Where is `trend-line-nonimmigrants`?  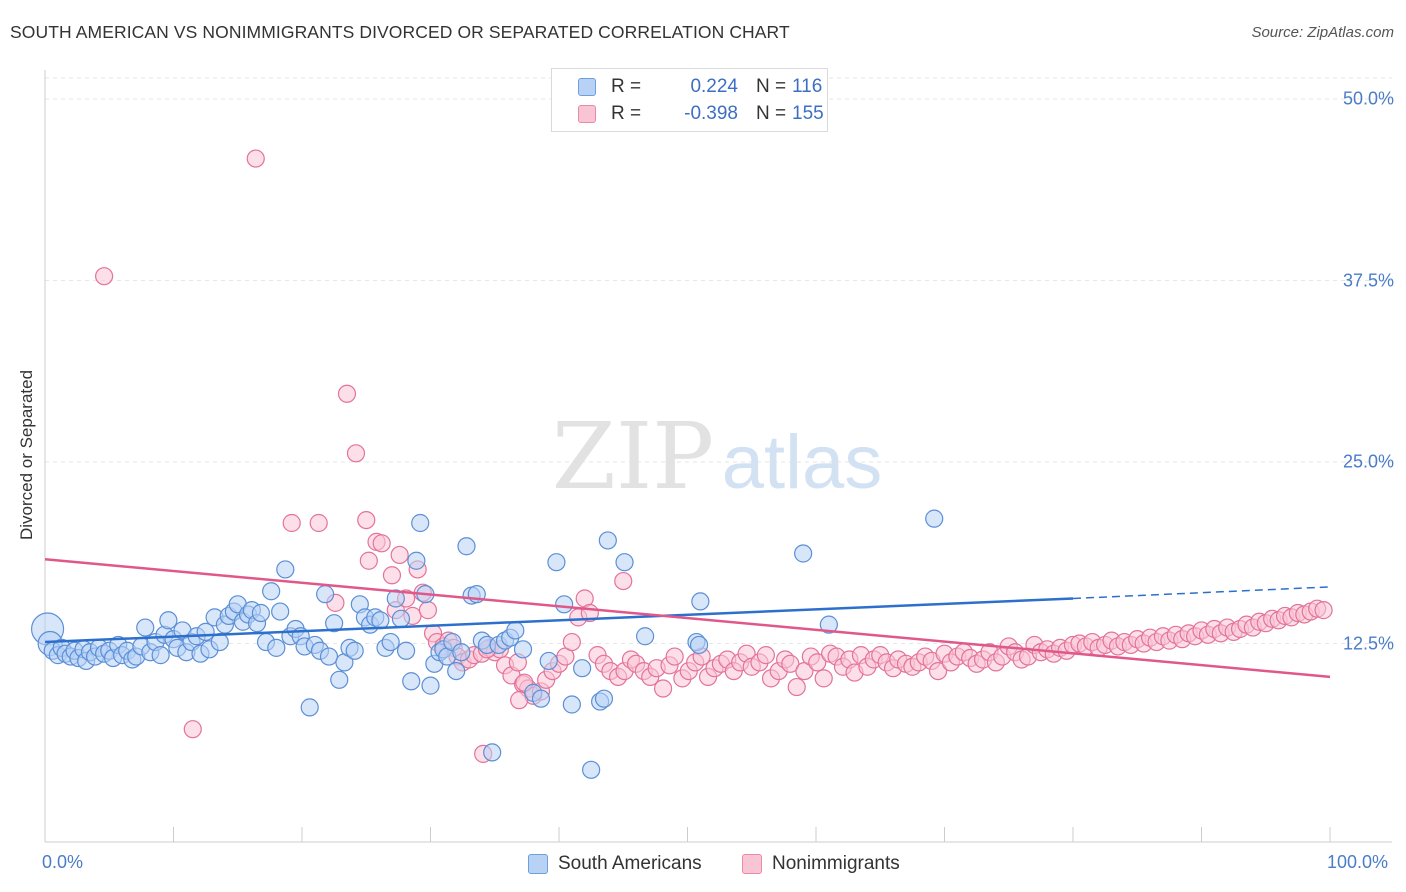
trend-line-nonimmigrants is located at coordinates (687, 618).